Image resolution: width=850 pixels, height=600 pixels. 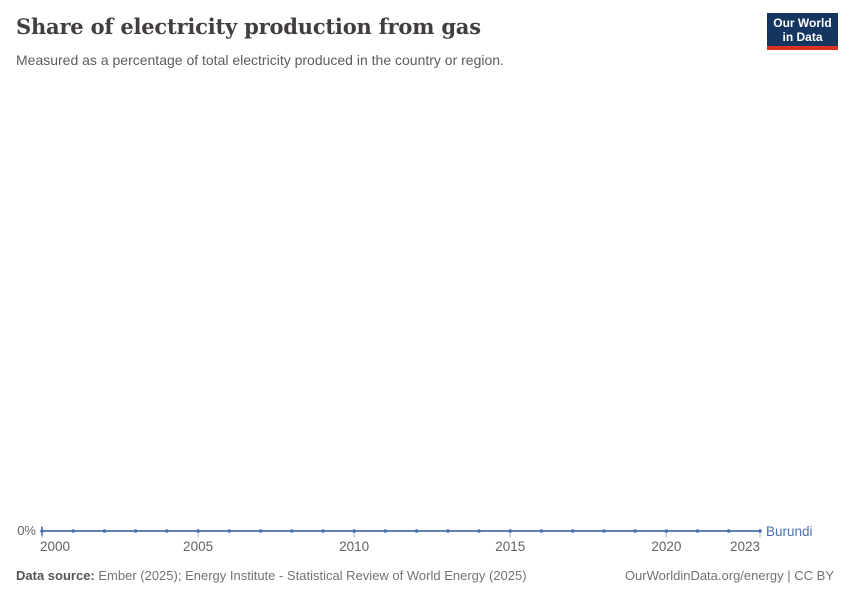 I want to click on y-axis-tick-label: 0%, so click(x=26, y=530).